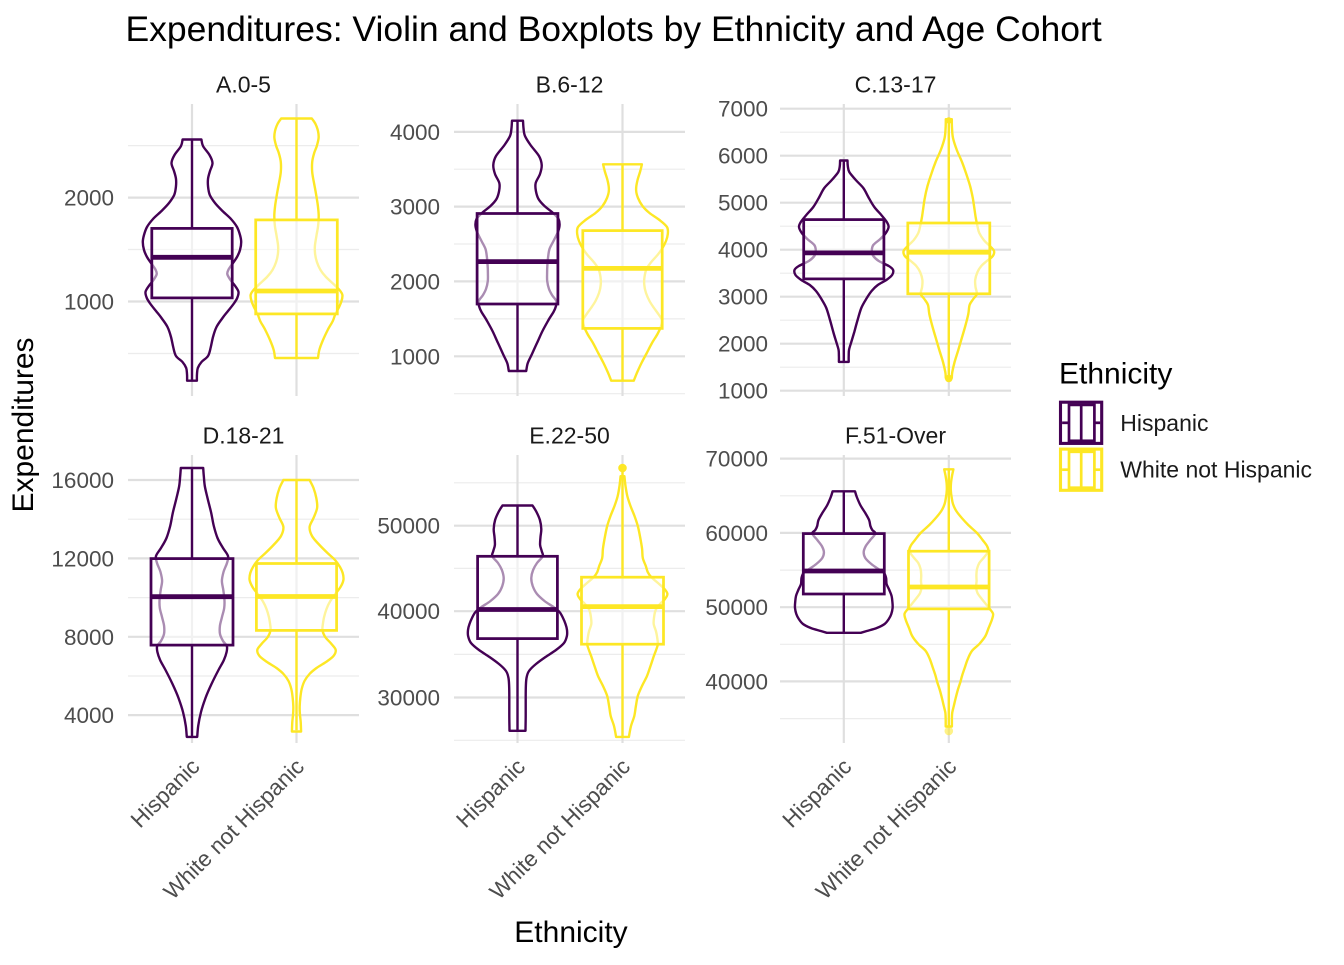 Image resolution: width=1344 pixels, height=965 pixels. What do you see at coordinates (895, 436) in the screenshot?
I see `svg-text: F.51-Over` at bounding box center [895, 436].